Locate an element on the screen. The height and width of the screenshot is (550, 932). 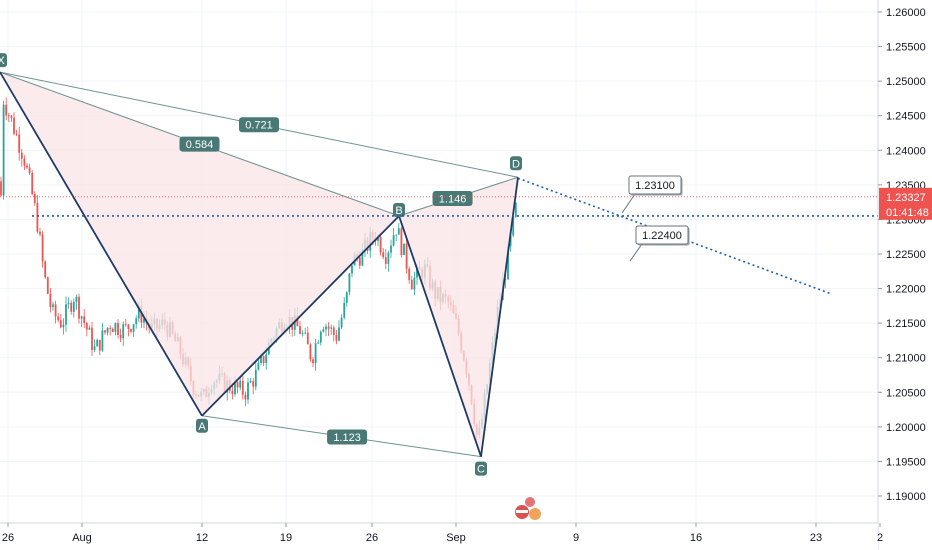
y-tick-label: 1.25000 is located at coordinates (906, 82).